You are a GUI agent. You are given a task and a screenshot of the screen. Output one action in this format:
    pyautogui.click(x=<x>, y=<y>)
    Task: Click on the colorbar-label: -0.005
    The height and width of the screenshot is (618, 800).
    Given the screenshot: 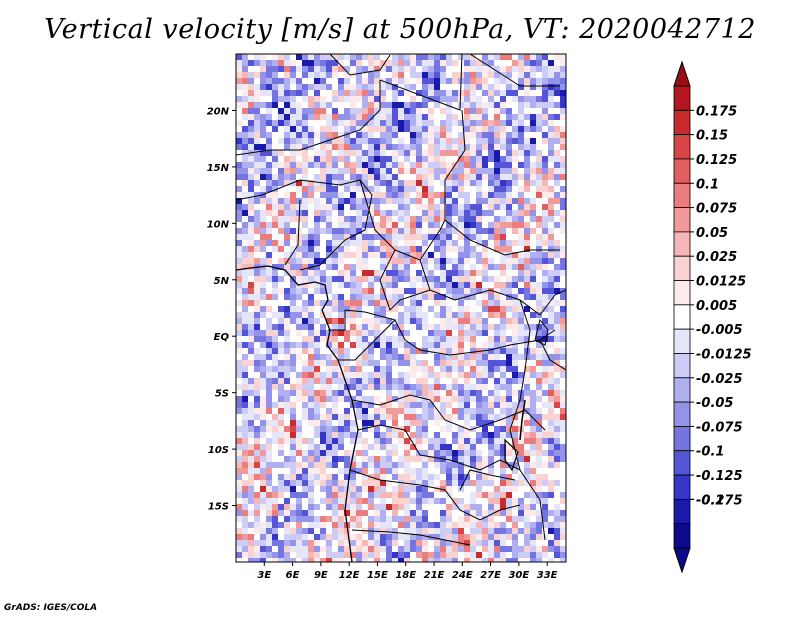 What is the action you would take?
    pyautogui.click(x=719, y=330)
    